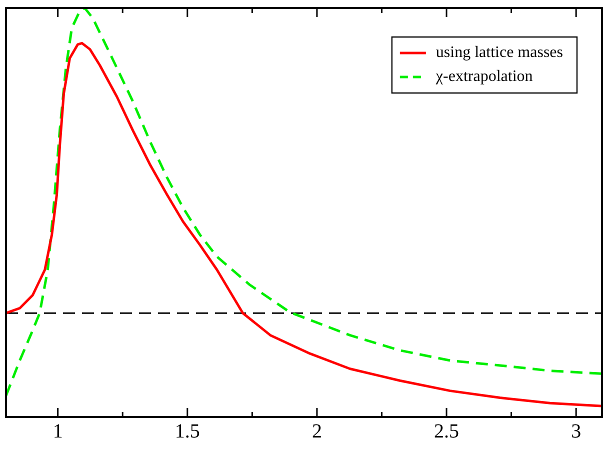 Image resolution: width=616 pixels, height=449 pixels. What do you see at coordinates (500, 53) in the screenshot?
I see `legend-label: using lattice masses` at bounding box center [500, 53].